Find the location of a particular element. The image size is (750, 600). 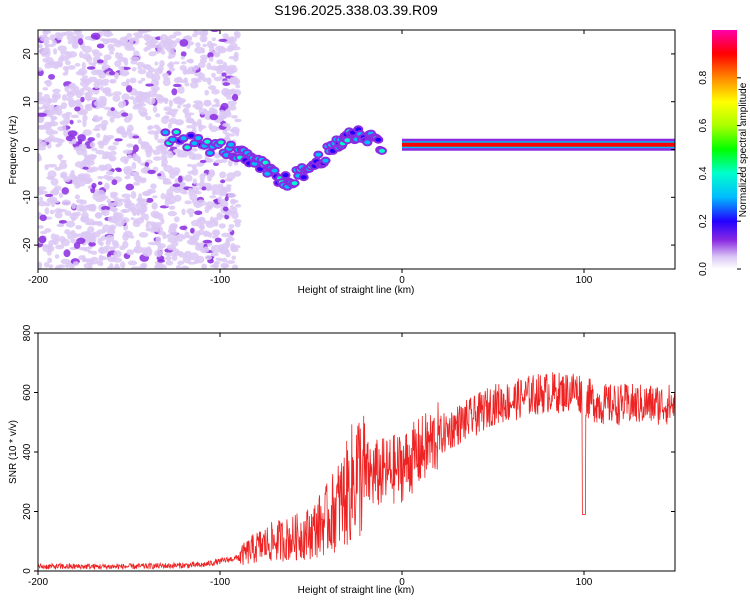

snr-x-tick-label: -100 is located at coordinates (220, 582).